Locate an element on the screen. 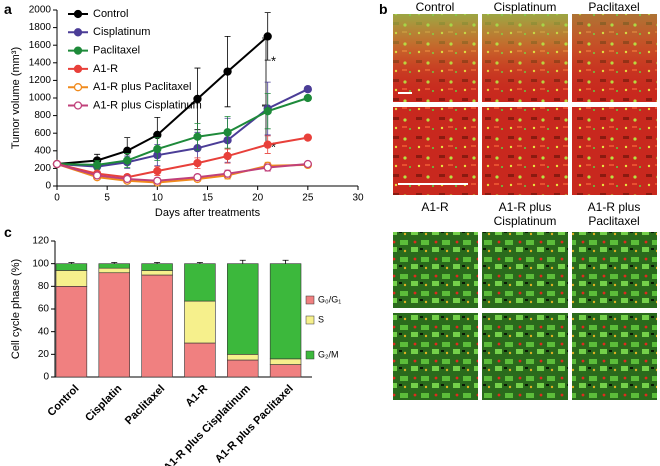 This screenshot has width=660, height=466. legend-label: A1-R is located at coordinates (105, 69).